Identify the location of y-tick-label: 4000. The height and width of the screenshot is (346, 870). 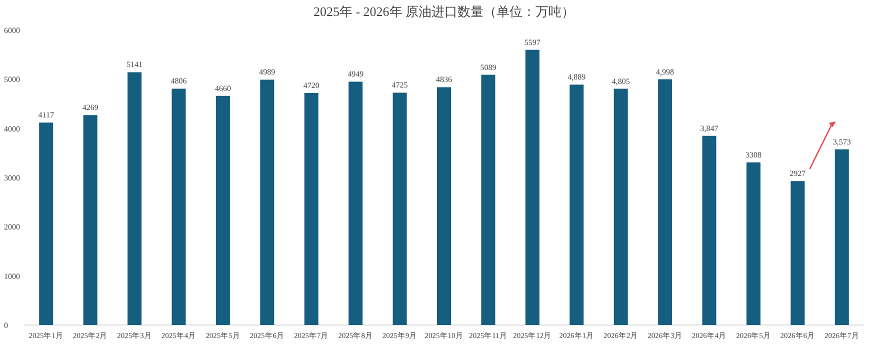
(12, 129).